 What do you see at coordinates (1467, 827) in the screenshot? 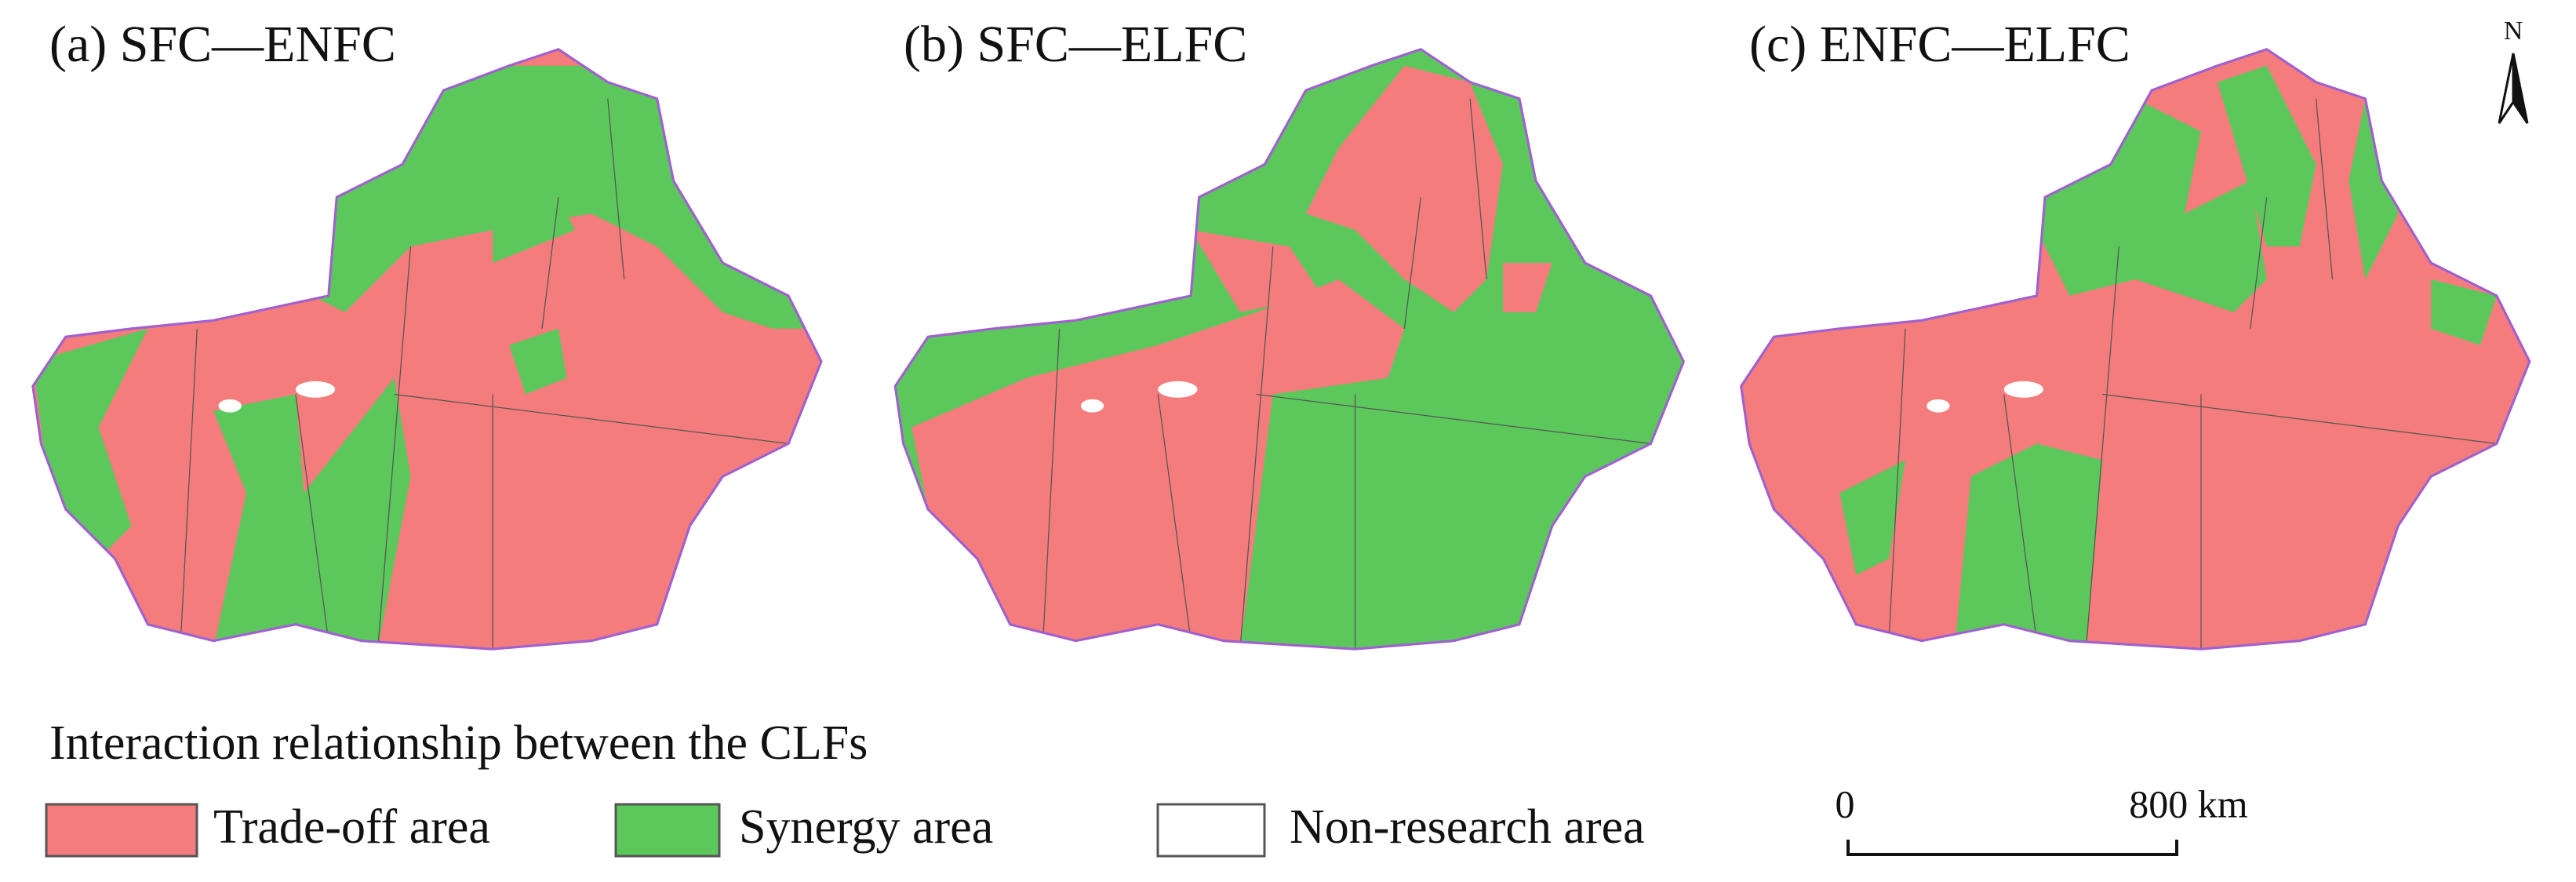
I see `legend-label: Non-research area` at bounding box center [1467, 827].